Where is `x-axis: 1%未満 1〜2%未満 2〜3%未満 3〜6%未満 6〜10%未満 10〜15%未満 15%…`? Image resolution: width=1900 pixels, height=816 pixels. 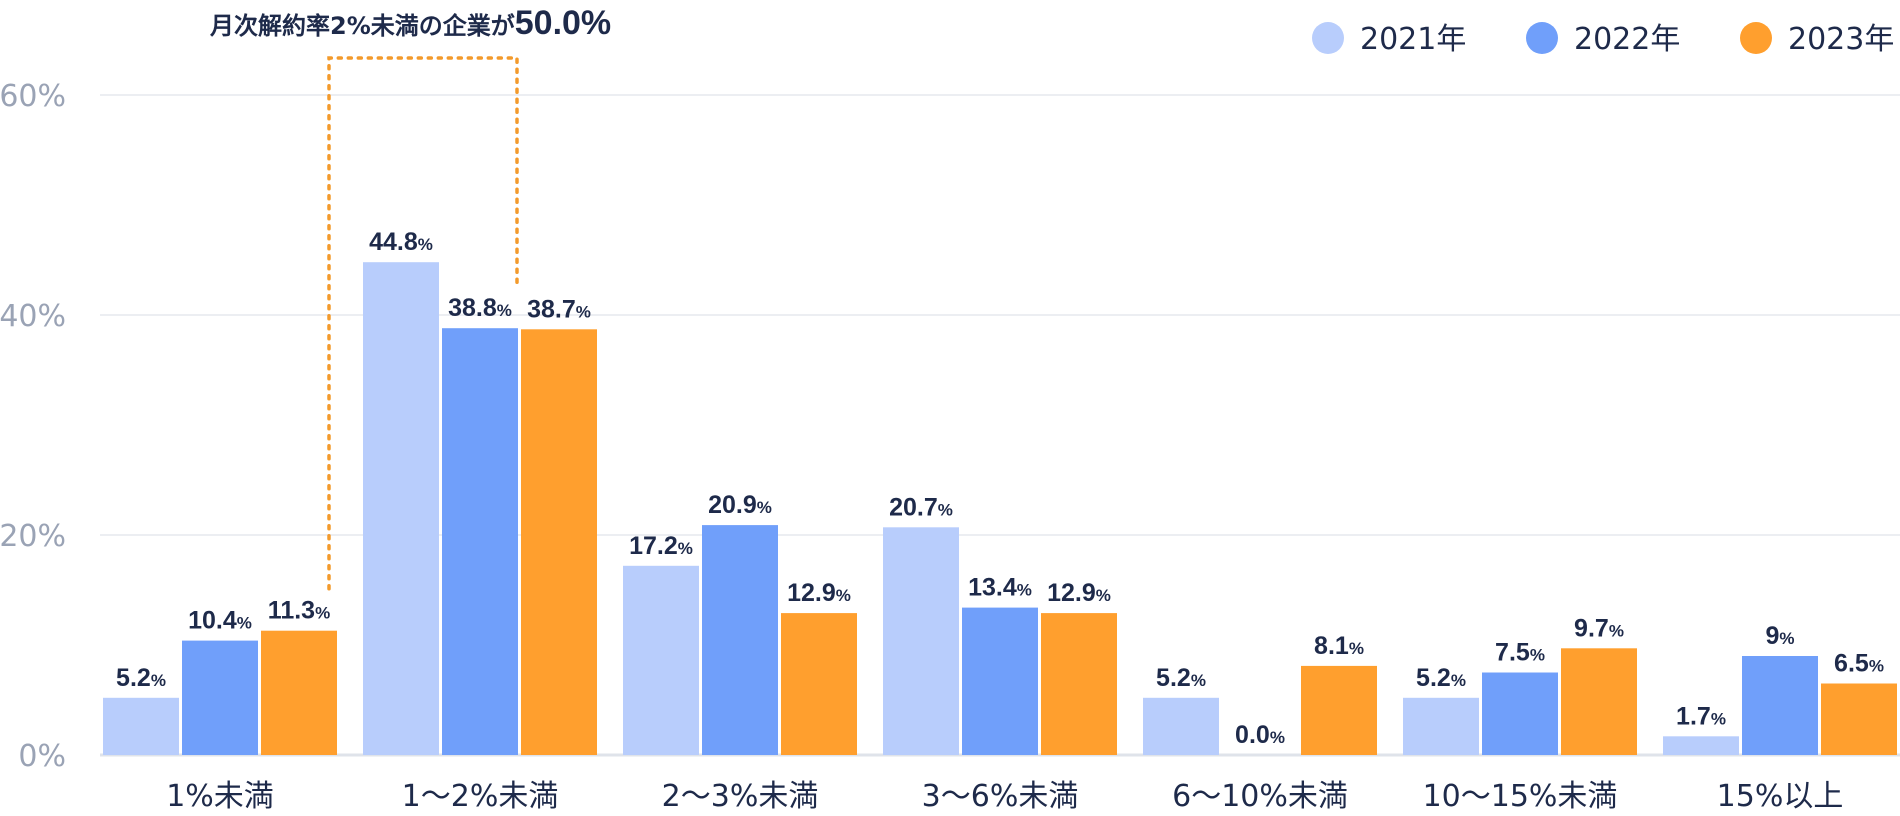
x-axis: 1%未満 1〜2%未満 2〜3%未満 3〜6%未満 6〜10%未満 10〜15%未満 15%… is located at coordinates (1004, 796).